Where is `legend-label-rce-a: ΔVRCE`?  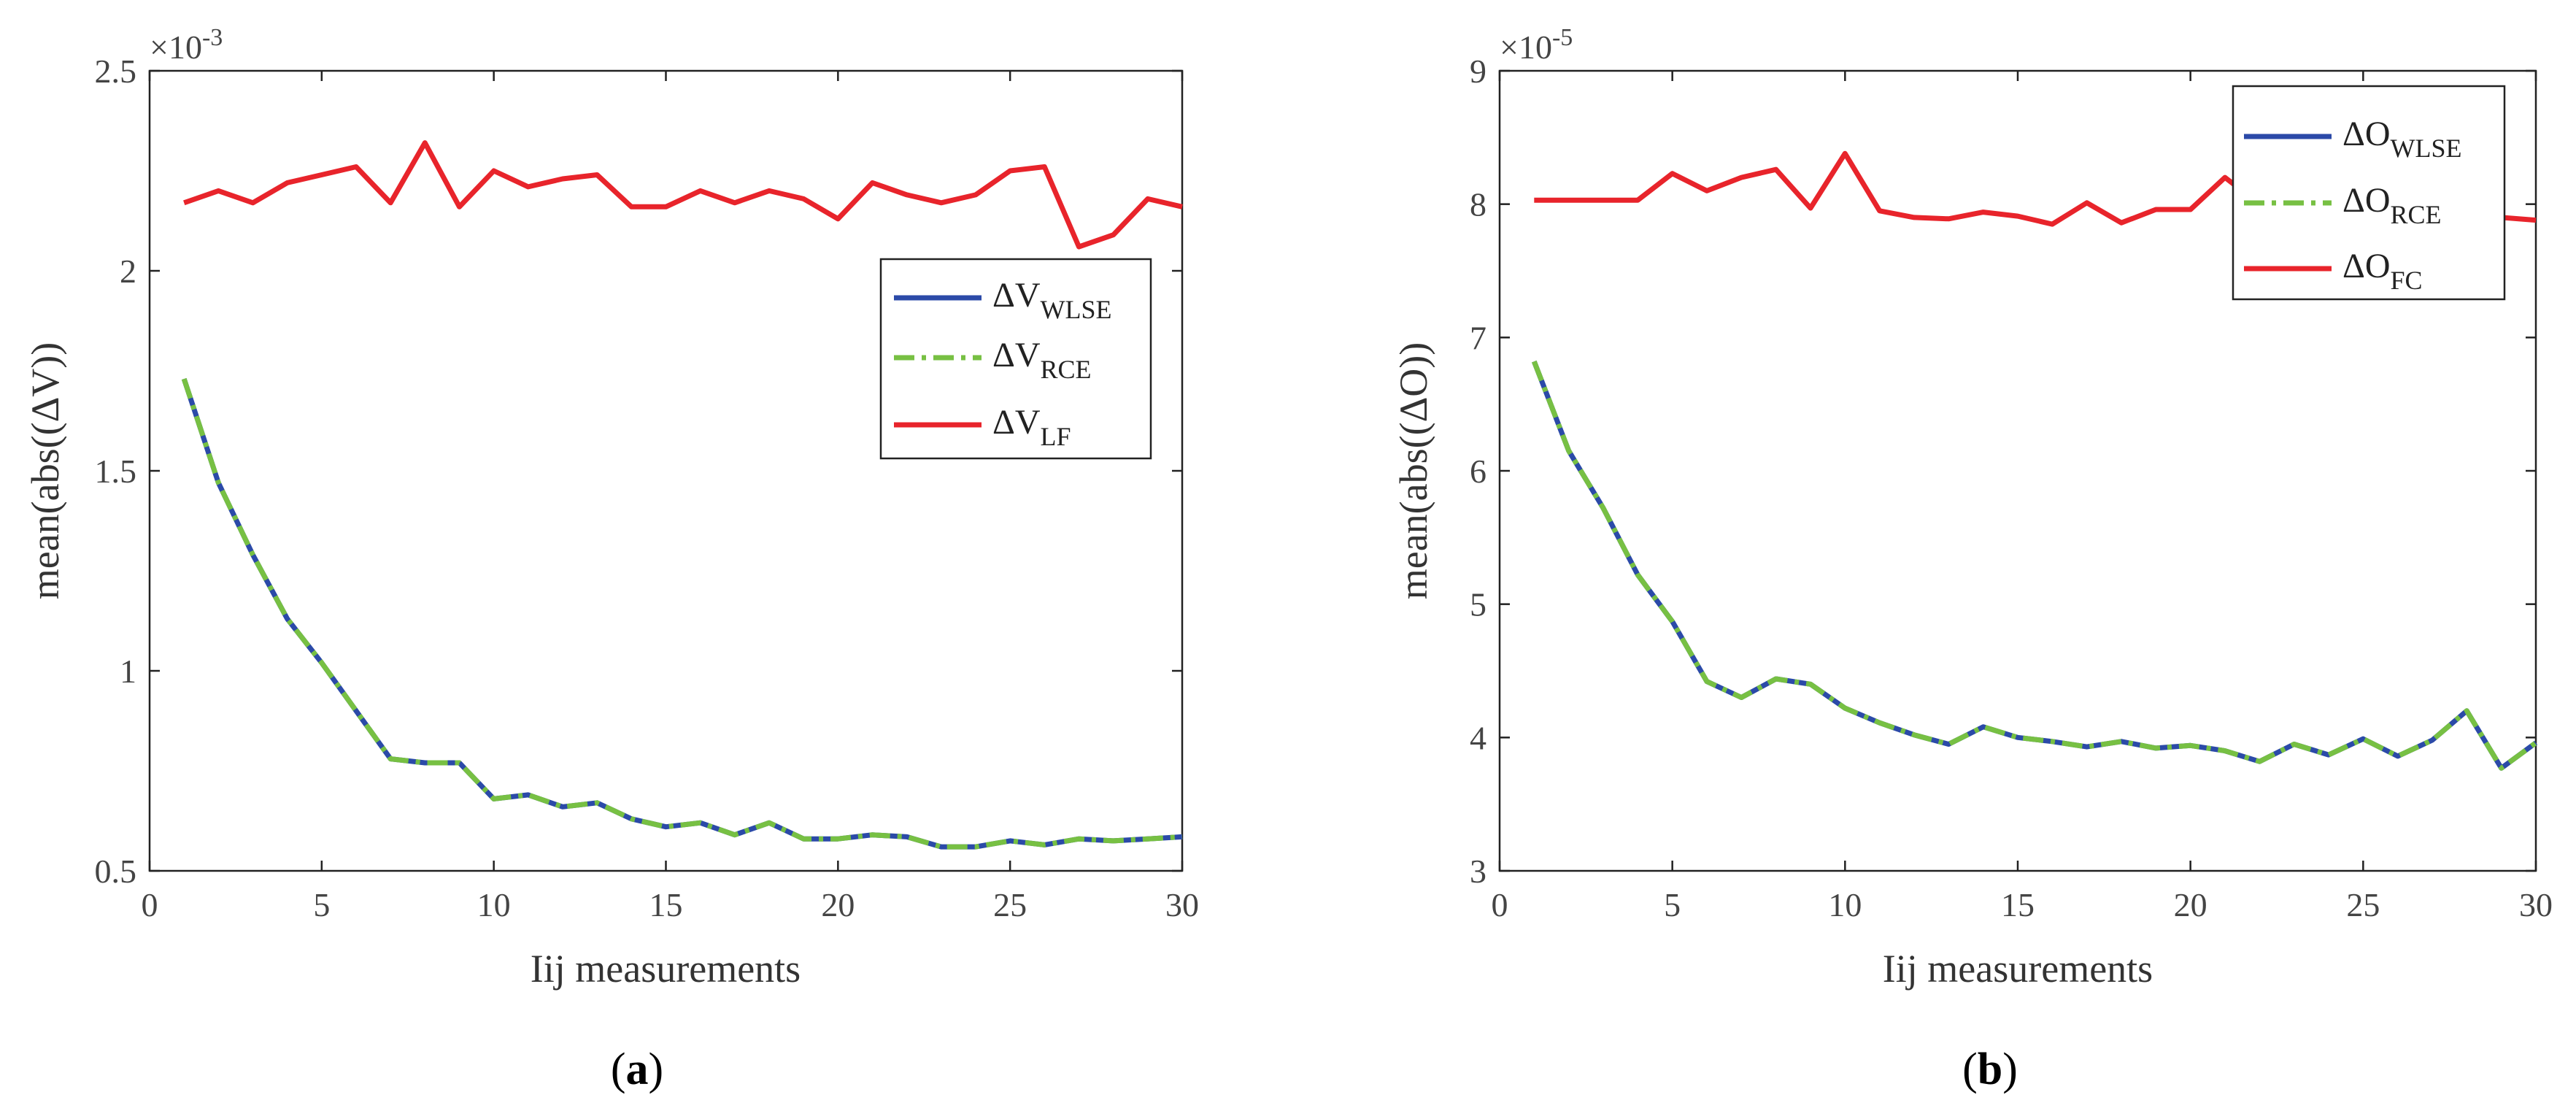
legend-label-rce-a: ΔVRCE is located at coordinates (1042, 360).